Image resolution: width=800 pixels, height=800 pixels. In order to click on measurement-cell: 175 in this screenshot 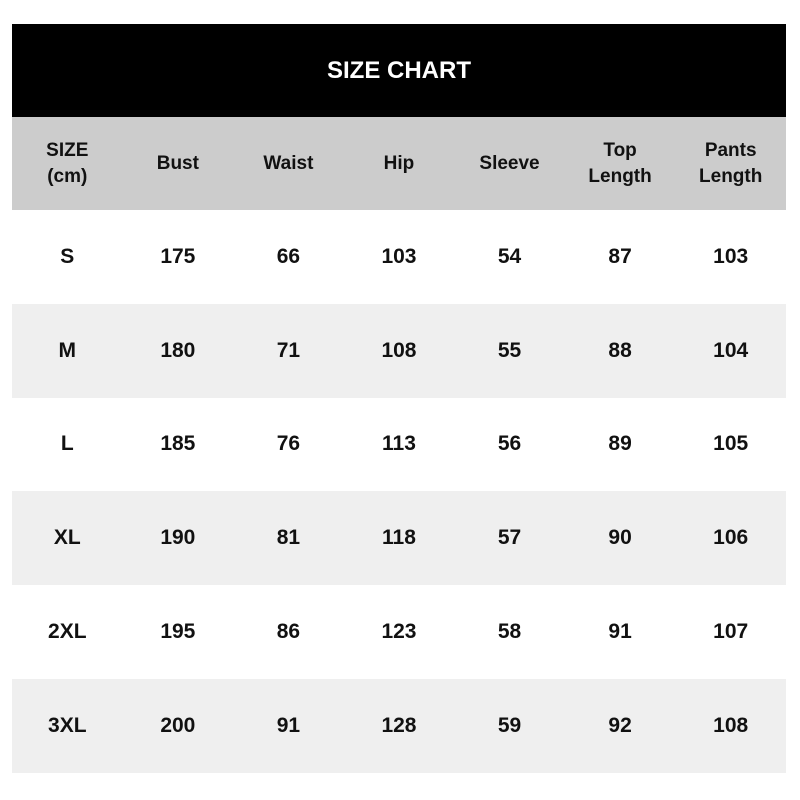, I will do `click(178, 256)`.